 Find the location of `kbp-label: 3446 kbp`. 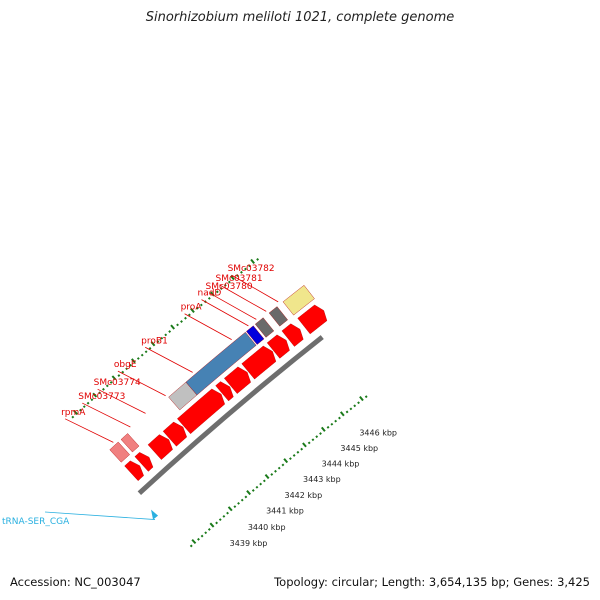

kbp-label: 3446 kbp is located at coordinates (378, 432).